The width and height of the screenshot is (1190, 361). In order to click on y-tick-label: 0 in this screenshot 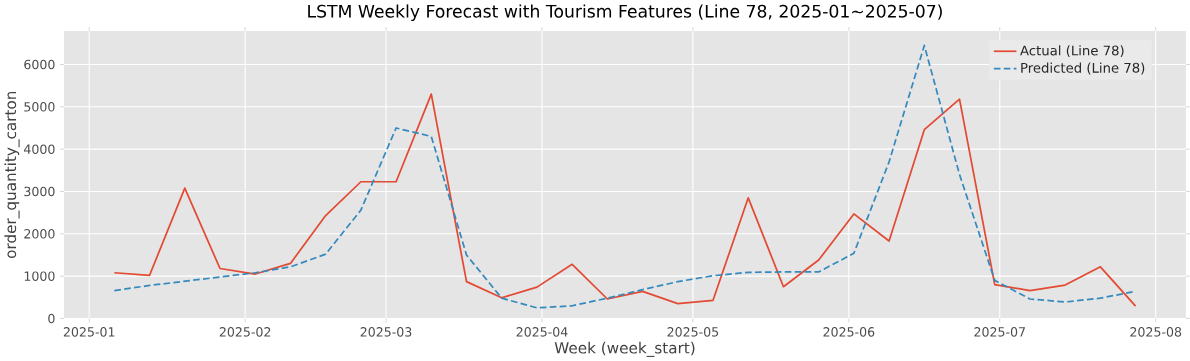, I will do `click(51, 318)`.